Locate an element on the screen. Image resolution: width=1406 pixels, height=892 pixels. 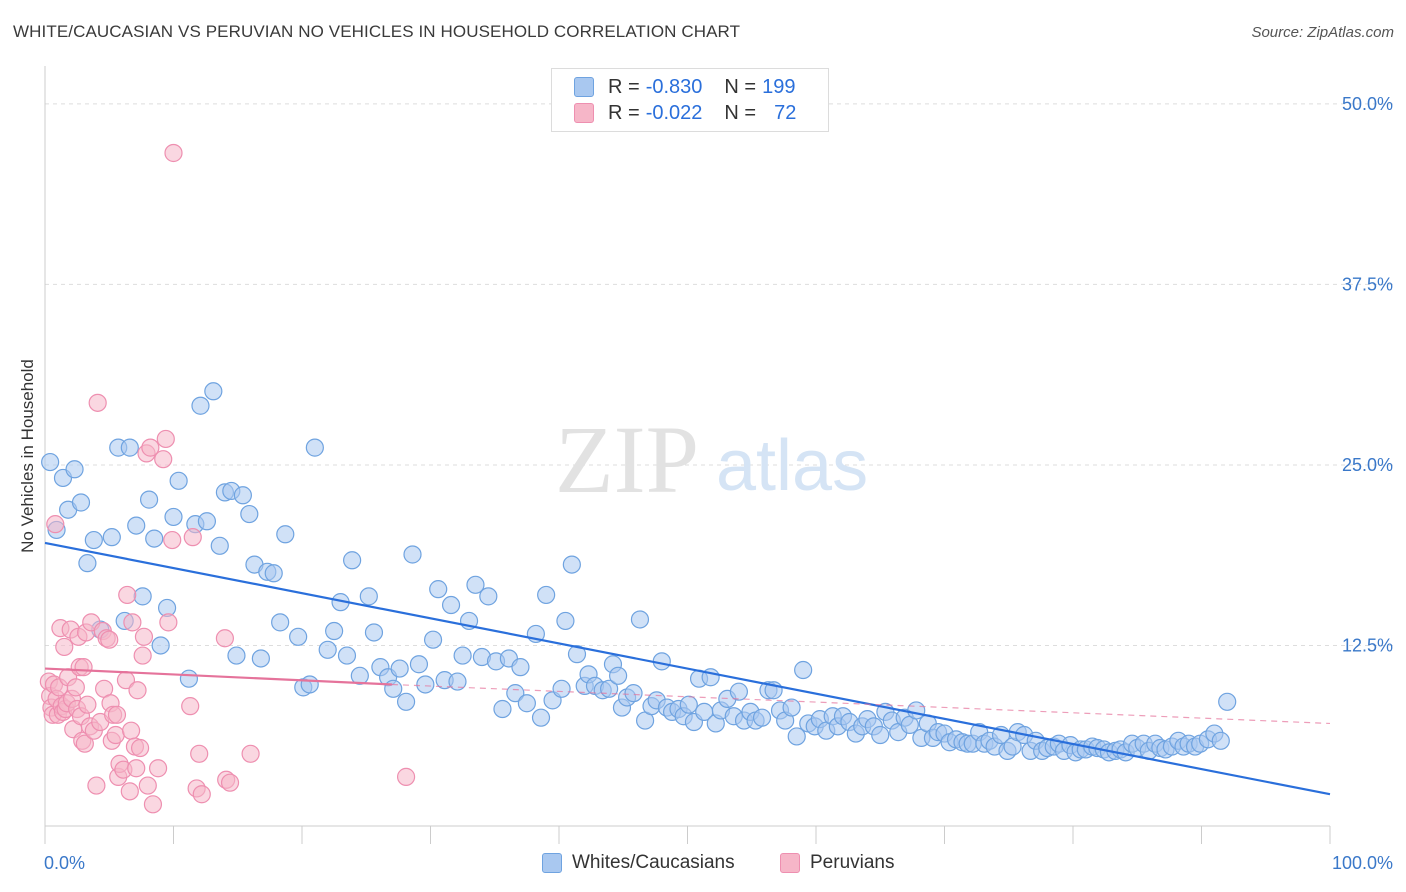
peruvians-legend-swatch is located at coordinates (790, 863).